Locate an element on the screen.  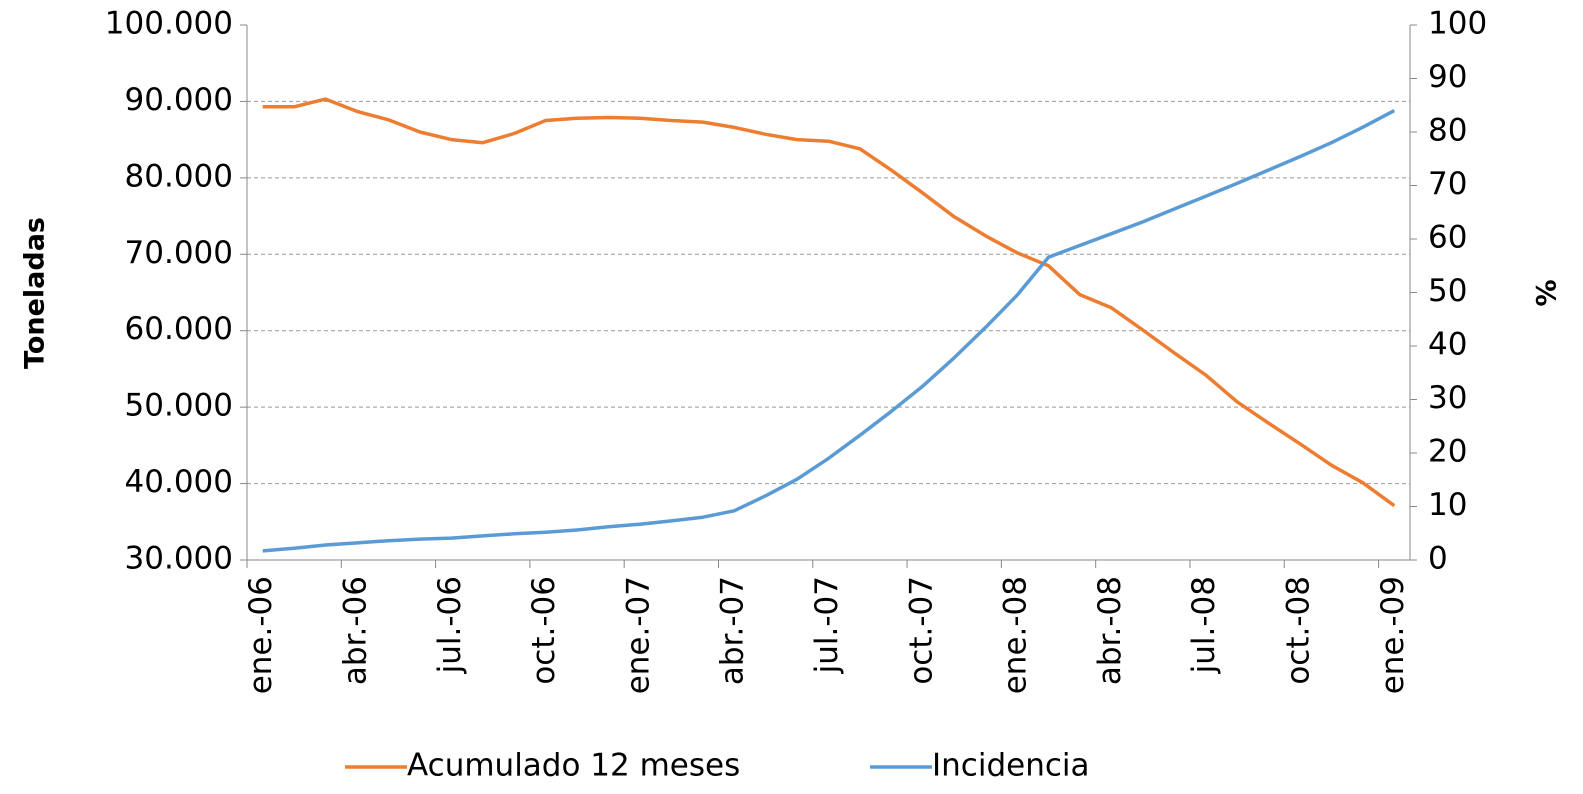
x-tick-label: oct.-06 is located at coordinates (544, 630).